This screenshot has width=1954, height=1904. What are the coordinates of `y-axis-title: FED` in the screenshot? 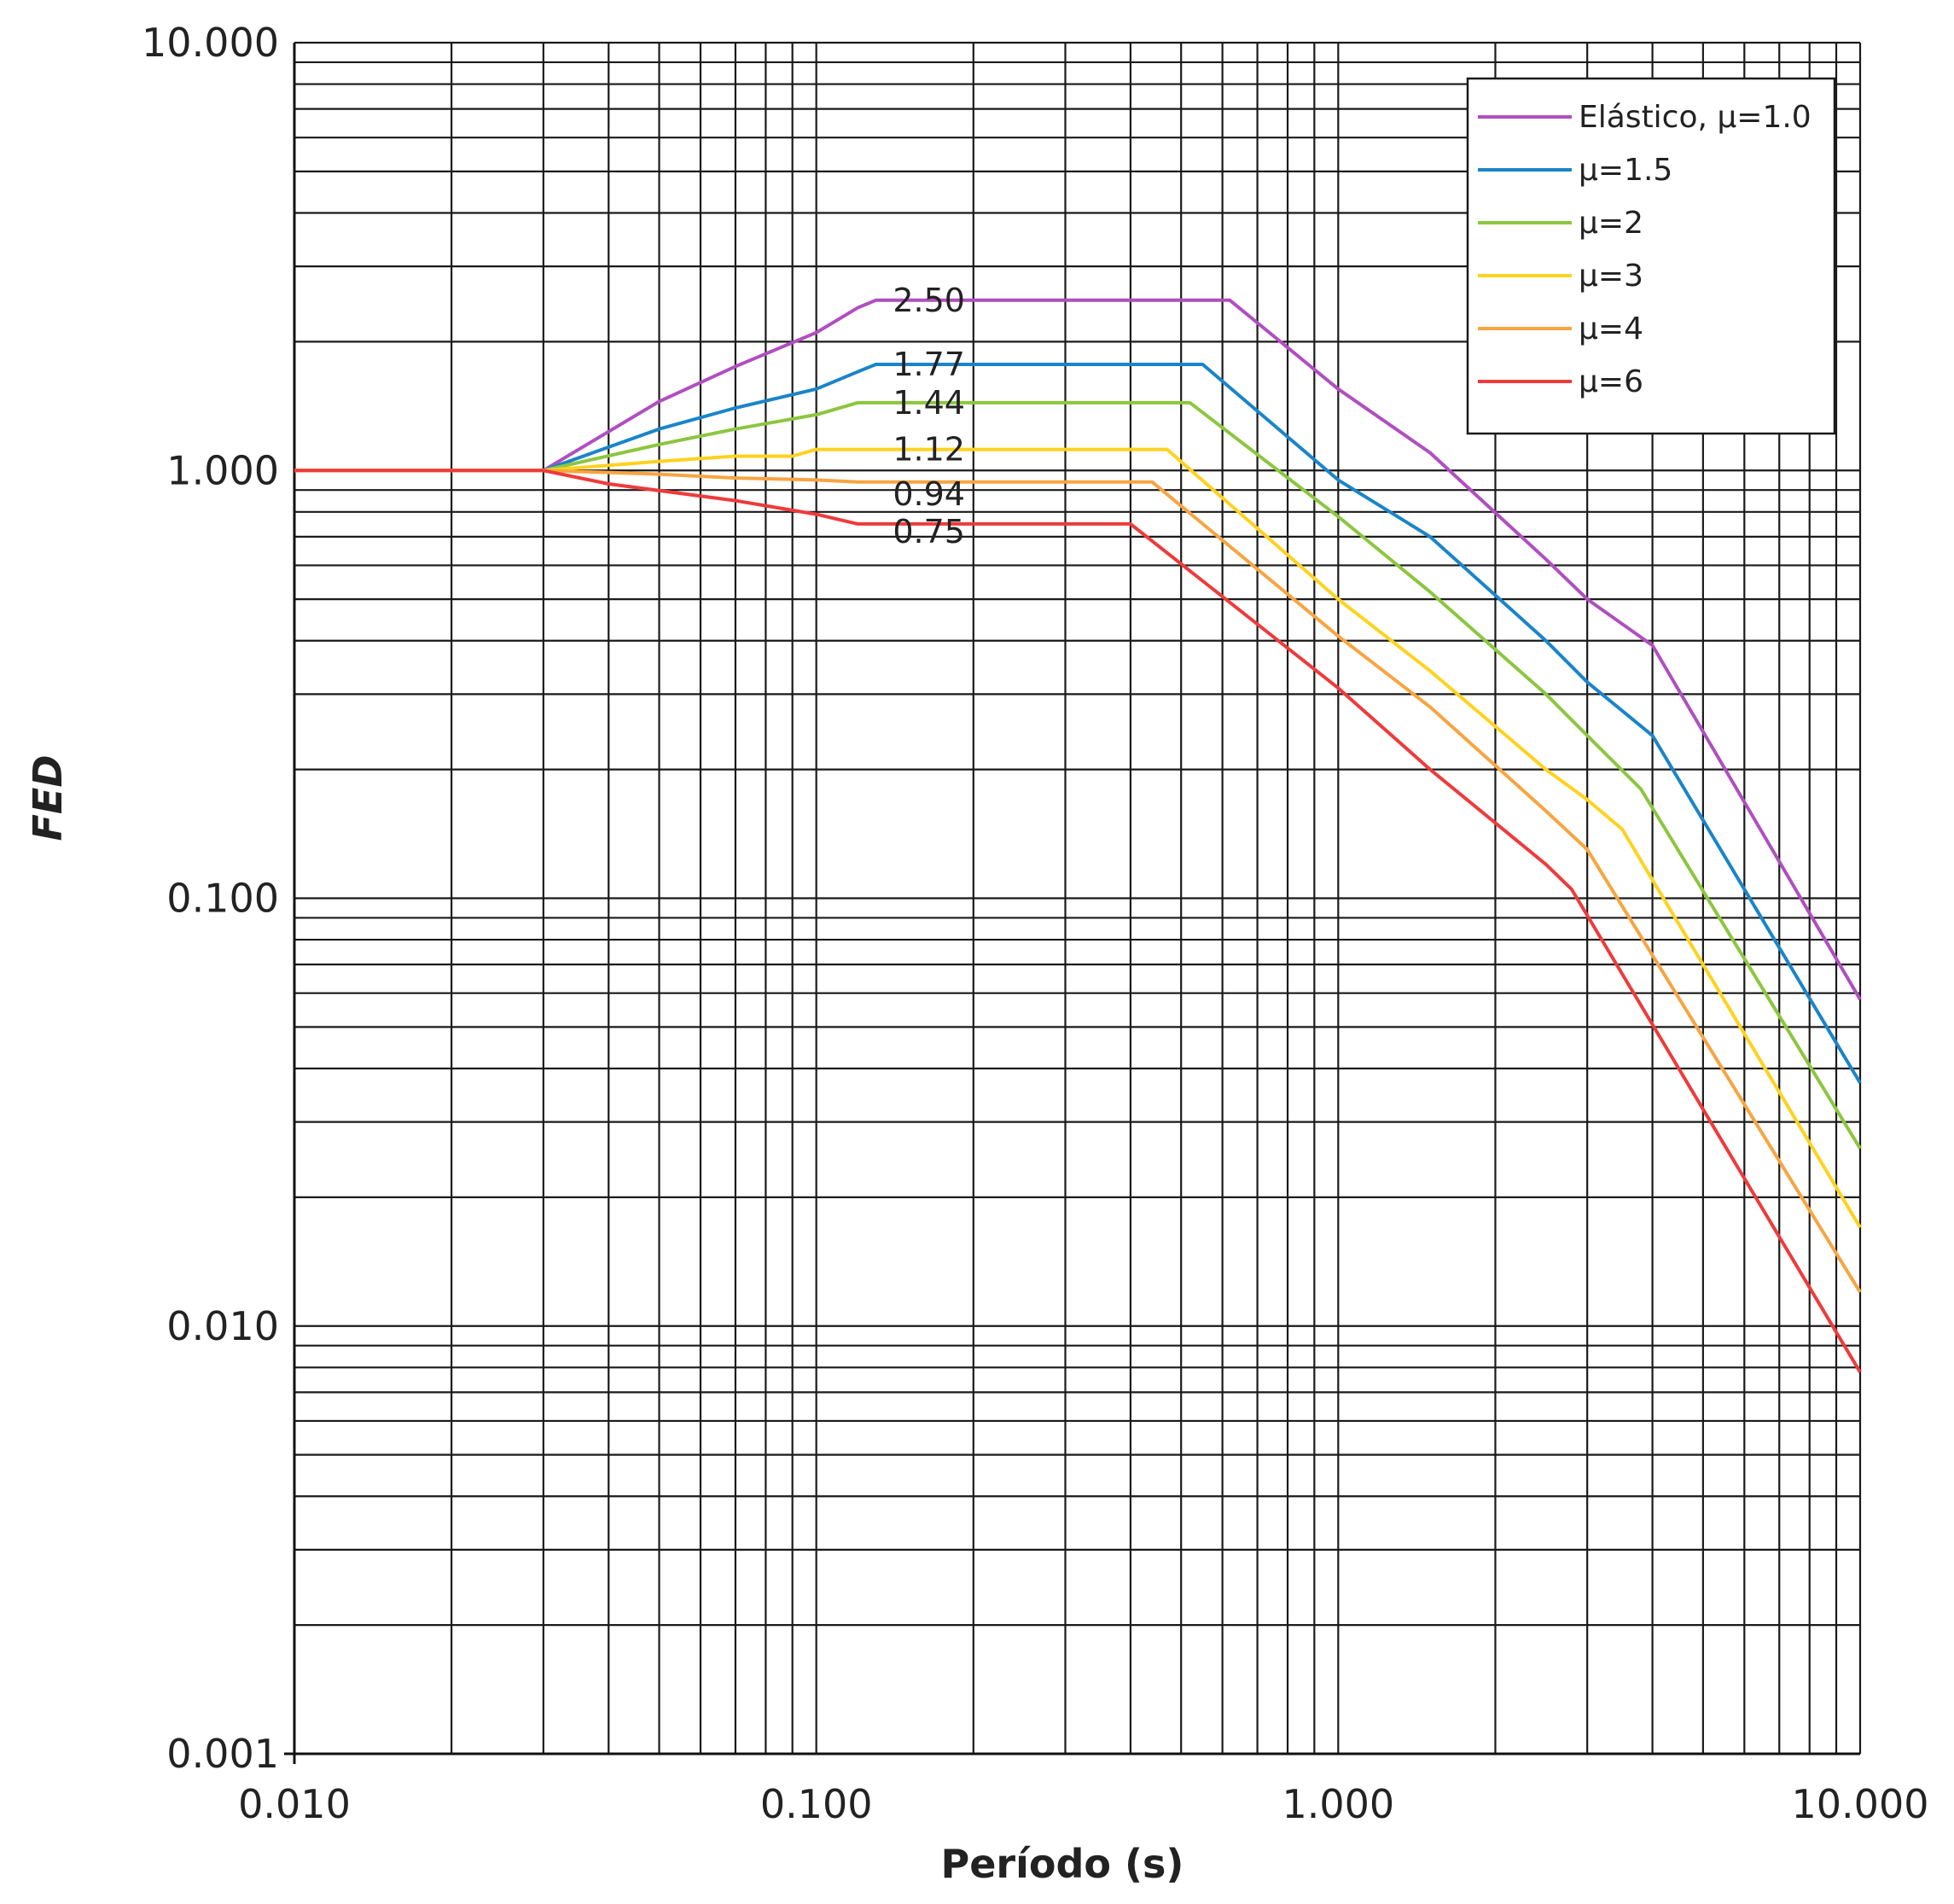 It's located at (48, 797).